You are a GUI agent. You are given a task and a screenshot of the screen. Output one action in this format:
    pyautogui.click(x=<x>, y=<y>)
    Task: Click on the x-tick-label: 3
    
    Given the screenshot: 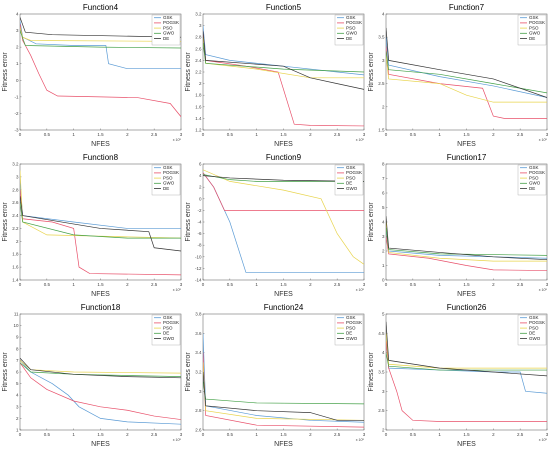 What is the action you would take?
    pyautogui.click(x=181, y=434)
    